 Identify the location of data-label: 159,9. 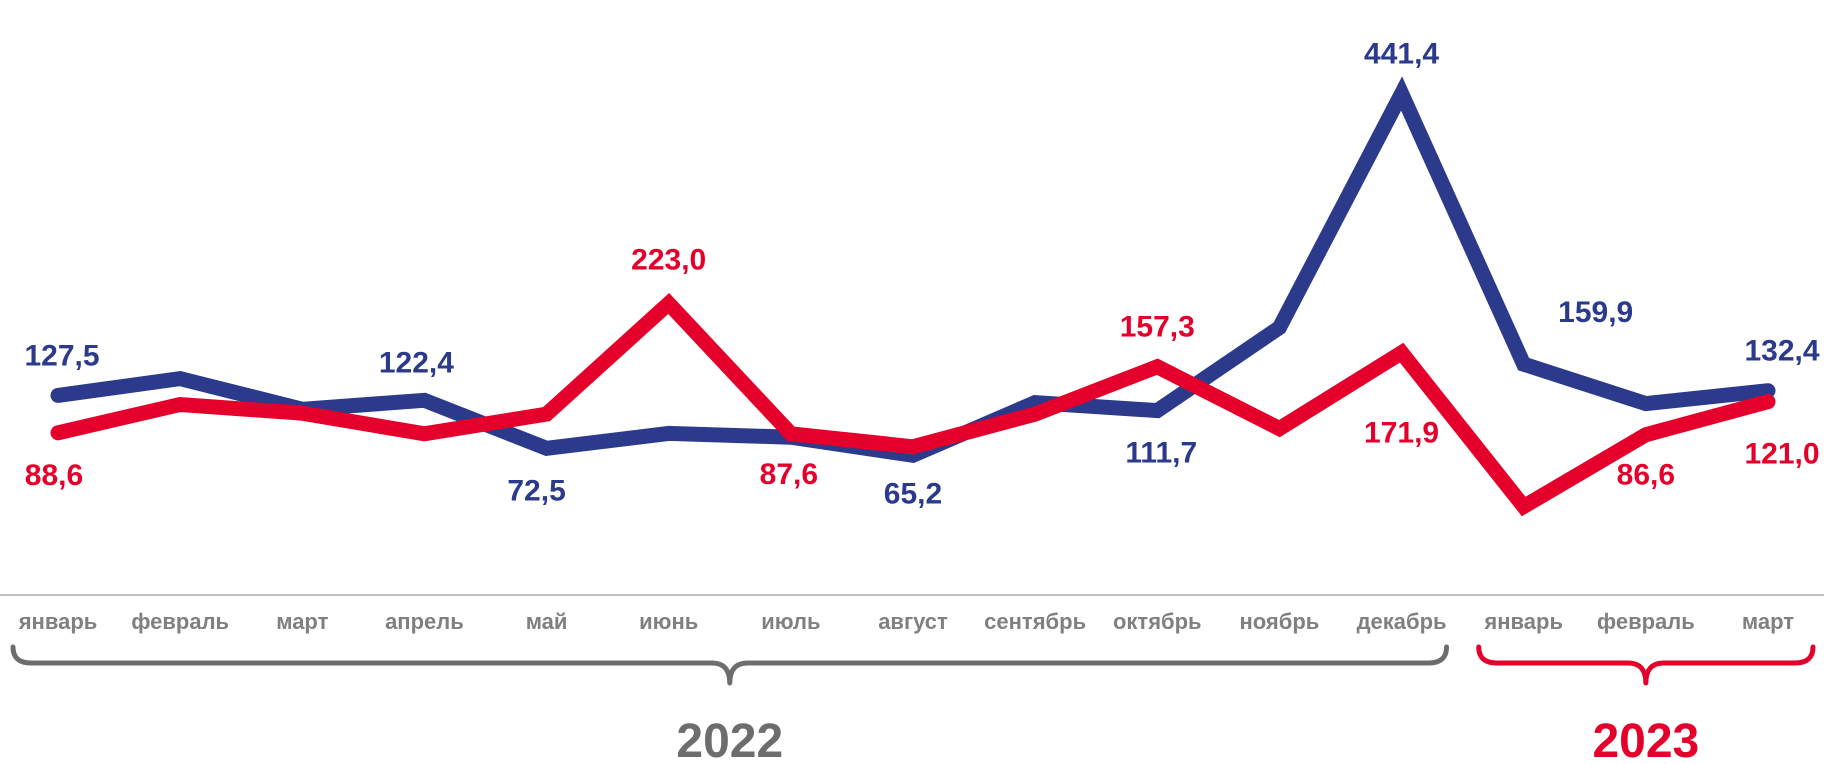
(1595, 312).